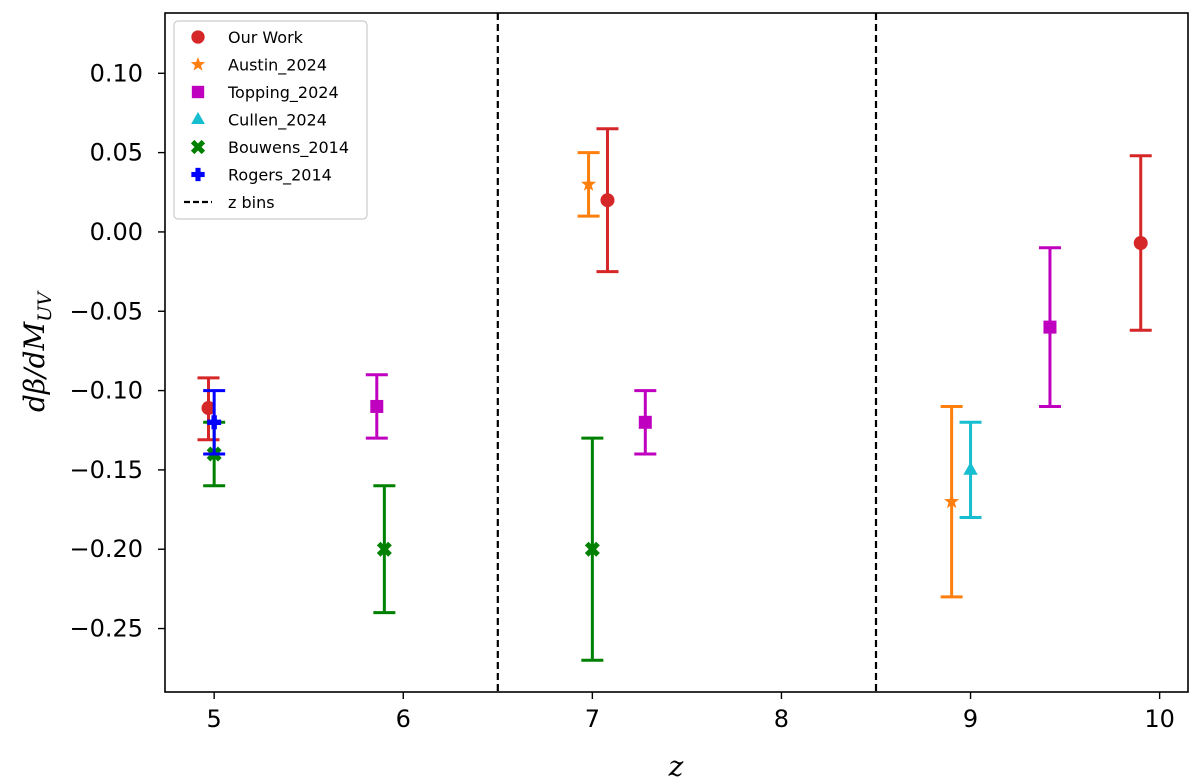  What do you see at coordinates (781, 719) in the screenshot?
I see `x-tick-label: 8` at bounding box center [781, 719].